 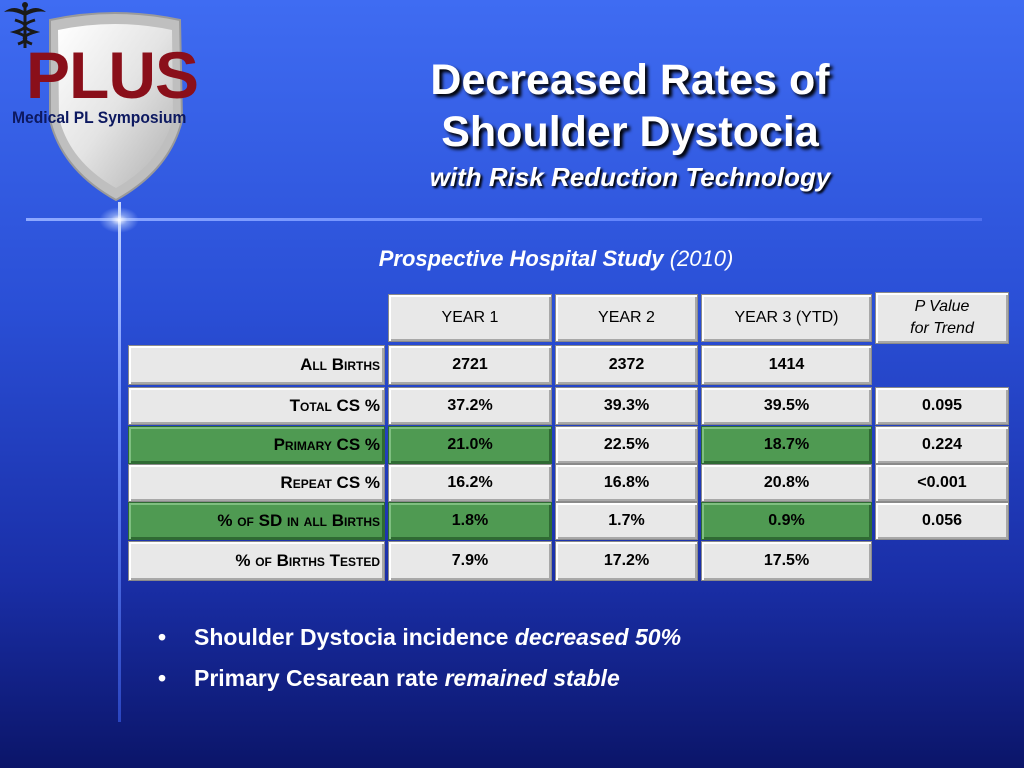 What do you see at coordinates (786, 521) in the screenshot?
I see `cell-sd-births-y3: 0.9%` at bounding box center [786, 521].